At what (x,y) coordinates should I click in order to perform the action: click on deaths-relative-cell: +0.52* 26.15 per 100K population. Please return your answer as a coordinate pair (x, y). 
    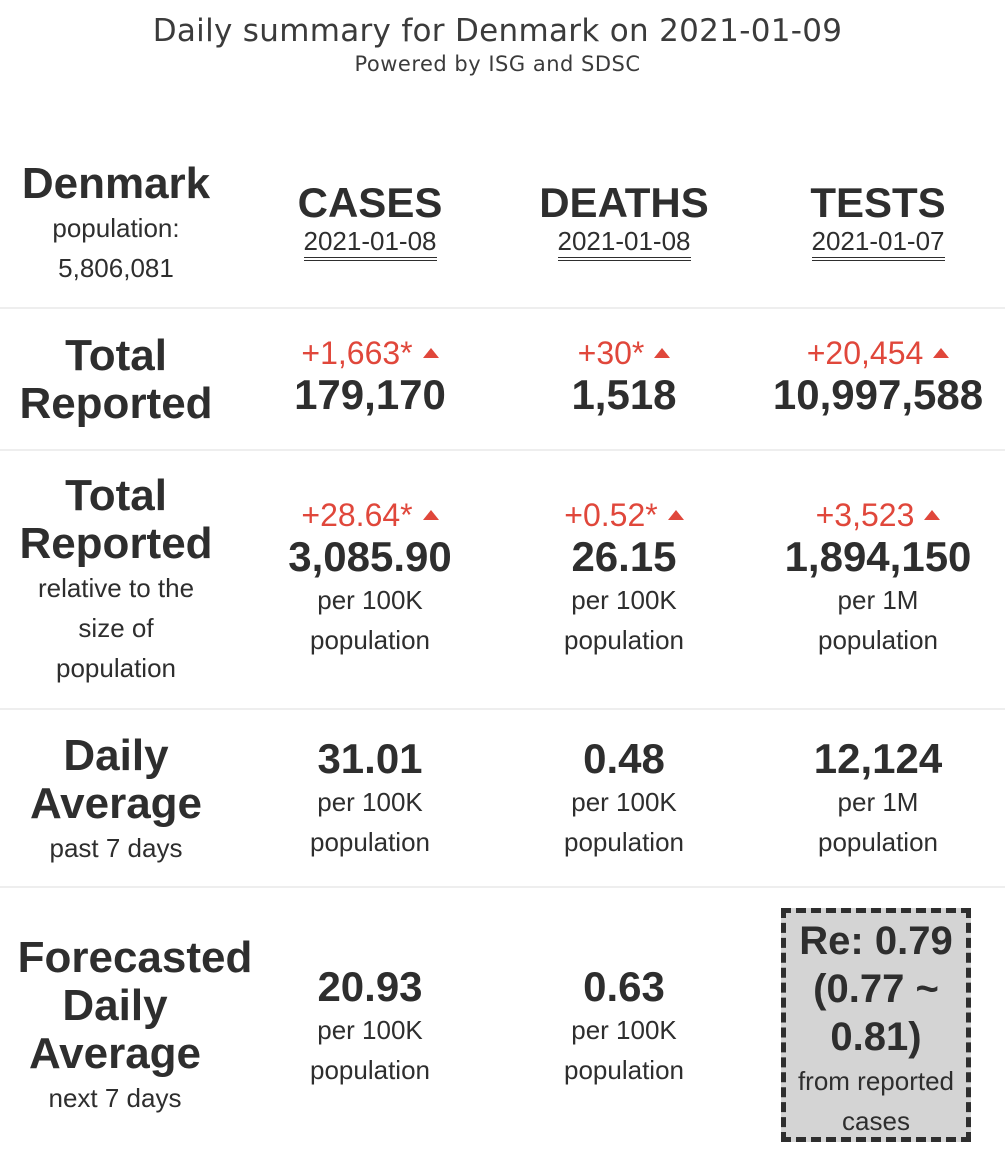
    Looking at the image, I should click on (624, 578).